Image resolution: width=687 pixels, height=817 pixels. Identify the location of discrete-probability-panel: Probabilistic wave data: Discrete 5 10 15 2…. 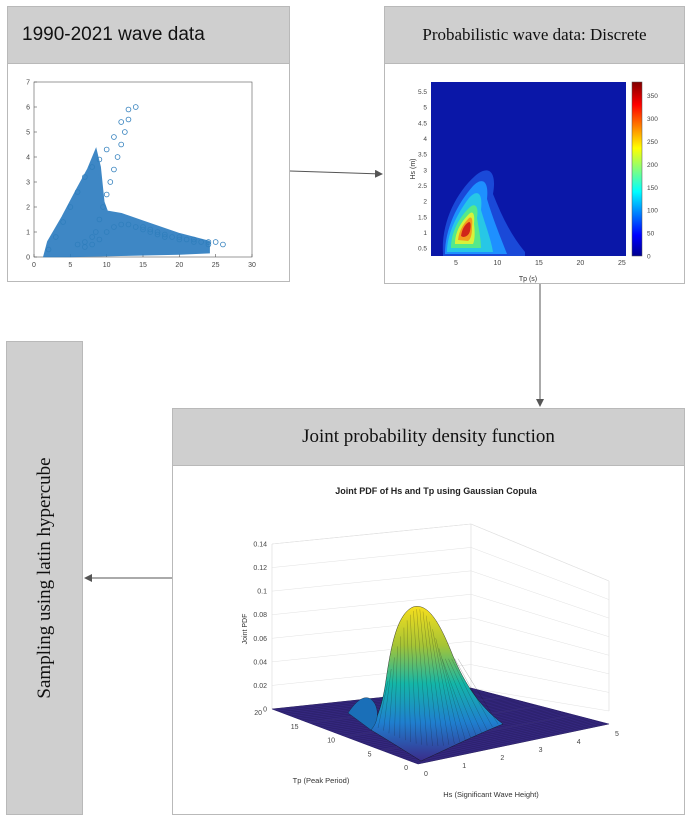
(534, 145).